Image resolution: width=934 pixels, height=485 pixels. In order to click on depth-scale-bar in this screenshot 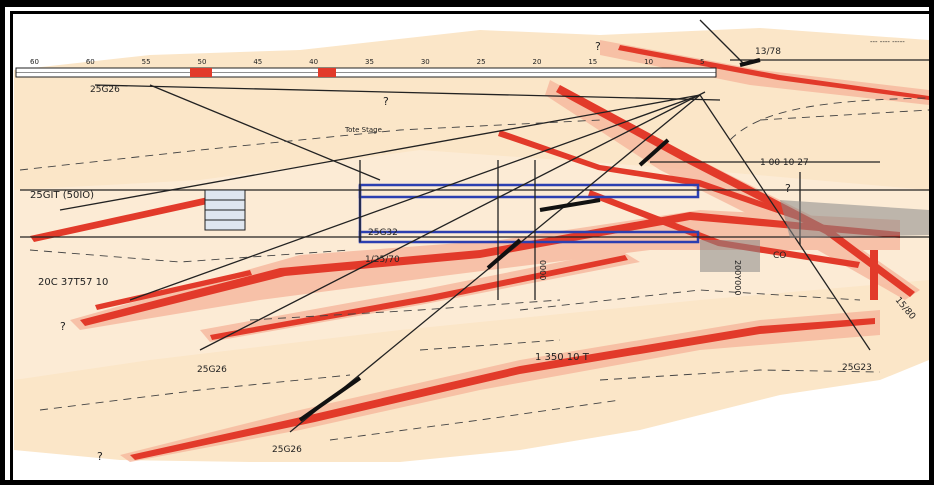, I will do `click(366, 72)`.